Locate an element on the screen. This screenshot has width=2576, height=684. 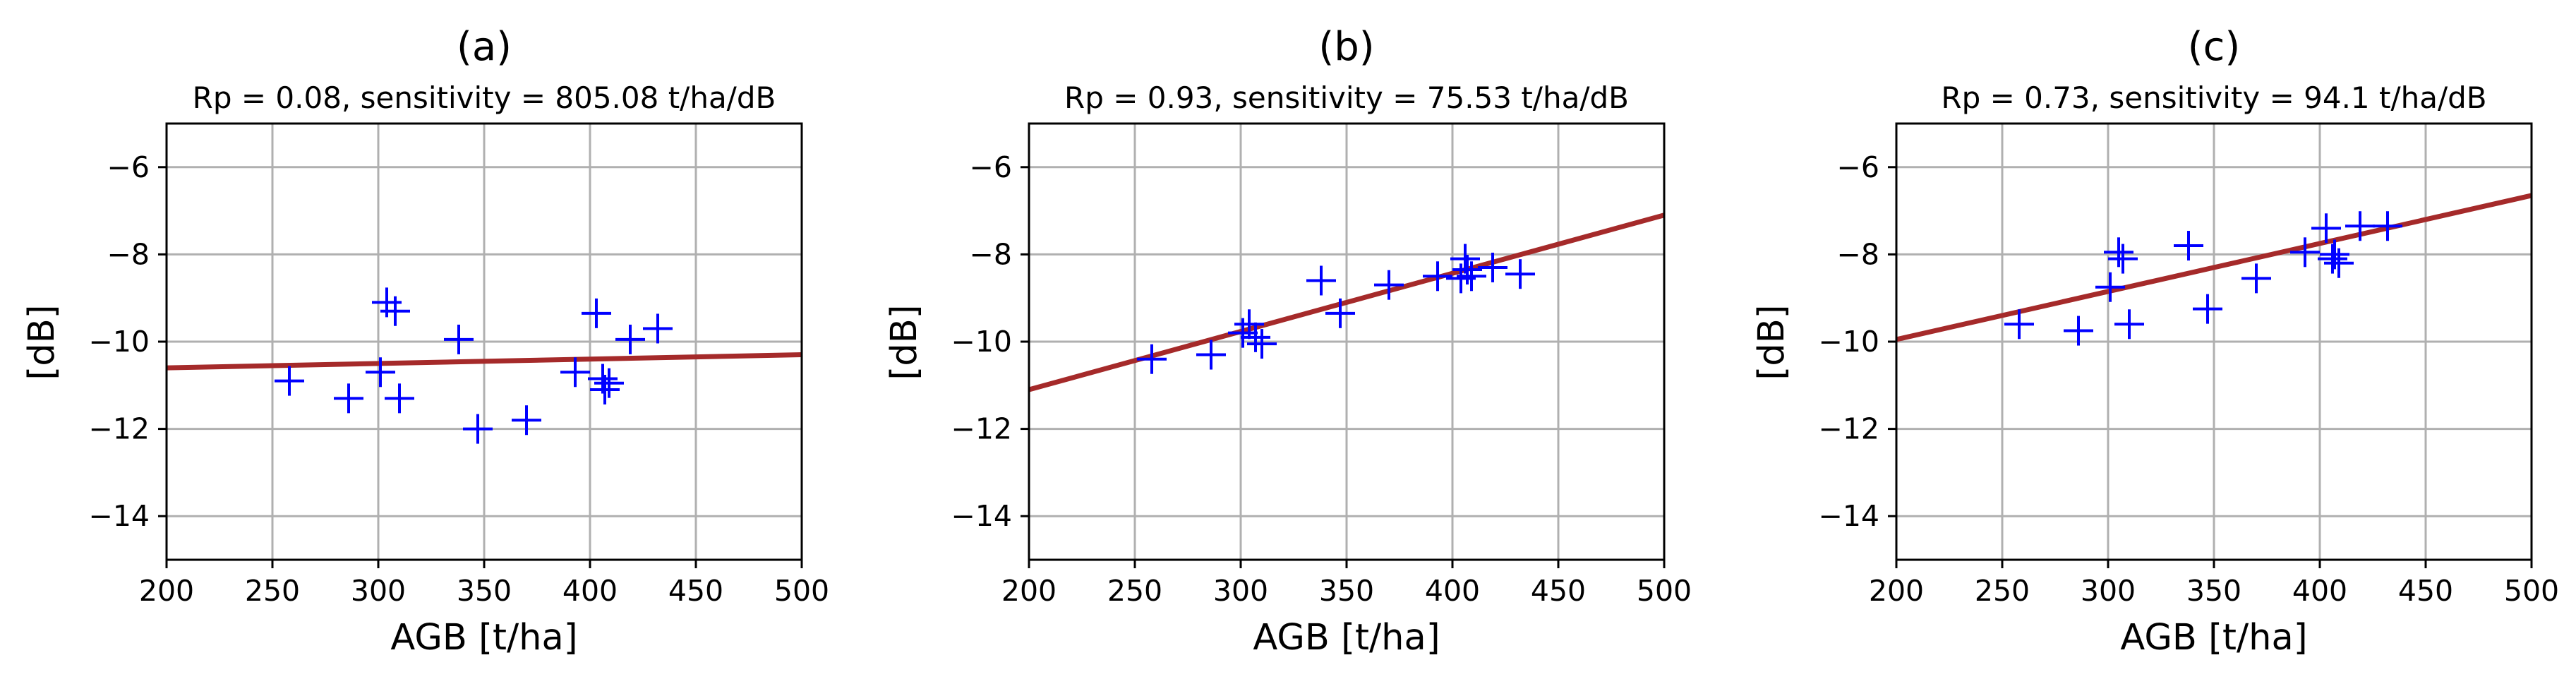
panel-c-subtitle: Rp = 0.73, sensitivity = 94.1 t/ha/dB is located at coordinates (2213, 97).